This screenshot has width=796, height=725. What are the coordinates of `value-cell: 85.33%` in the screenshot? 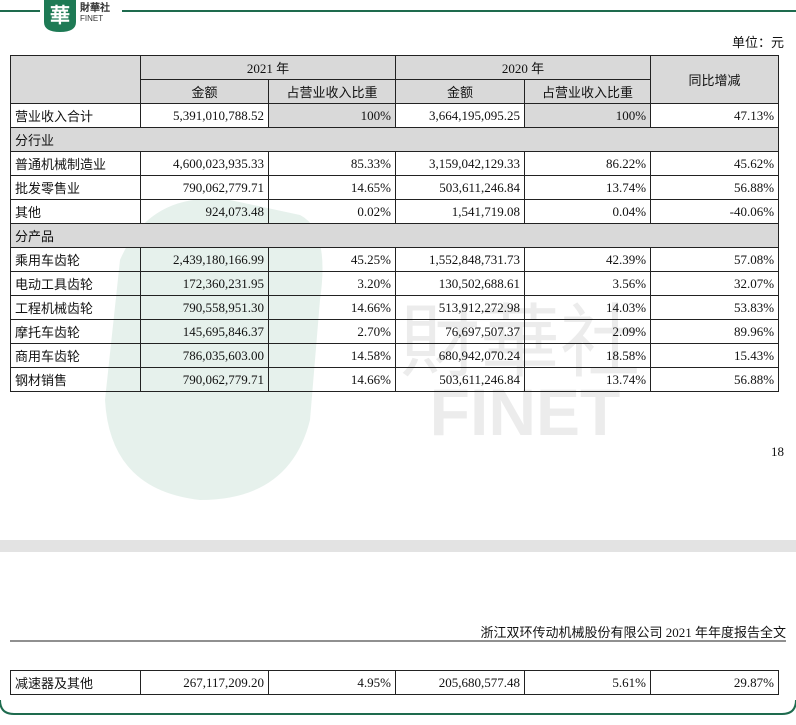 It's located at (332, 163).